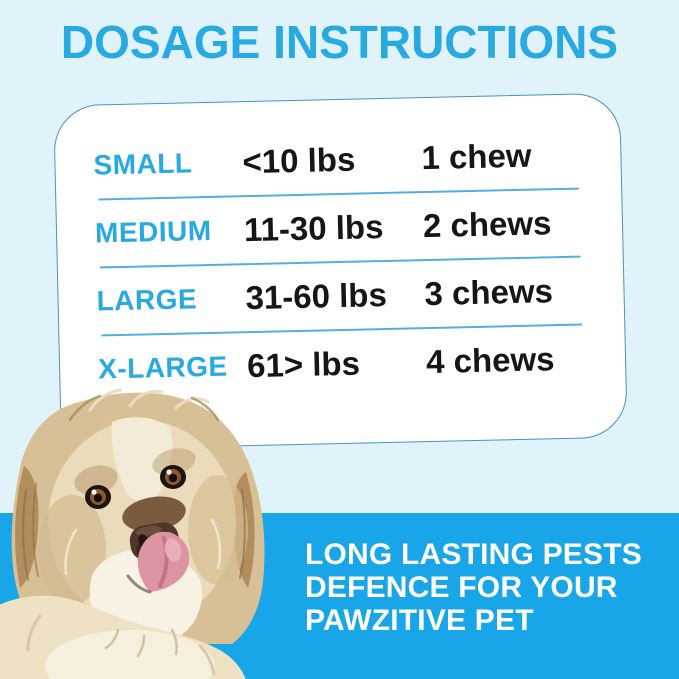 The width and height of the screenshot is (679, 679). I want to click on dog-nose-bridge, so click(154, 514).